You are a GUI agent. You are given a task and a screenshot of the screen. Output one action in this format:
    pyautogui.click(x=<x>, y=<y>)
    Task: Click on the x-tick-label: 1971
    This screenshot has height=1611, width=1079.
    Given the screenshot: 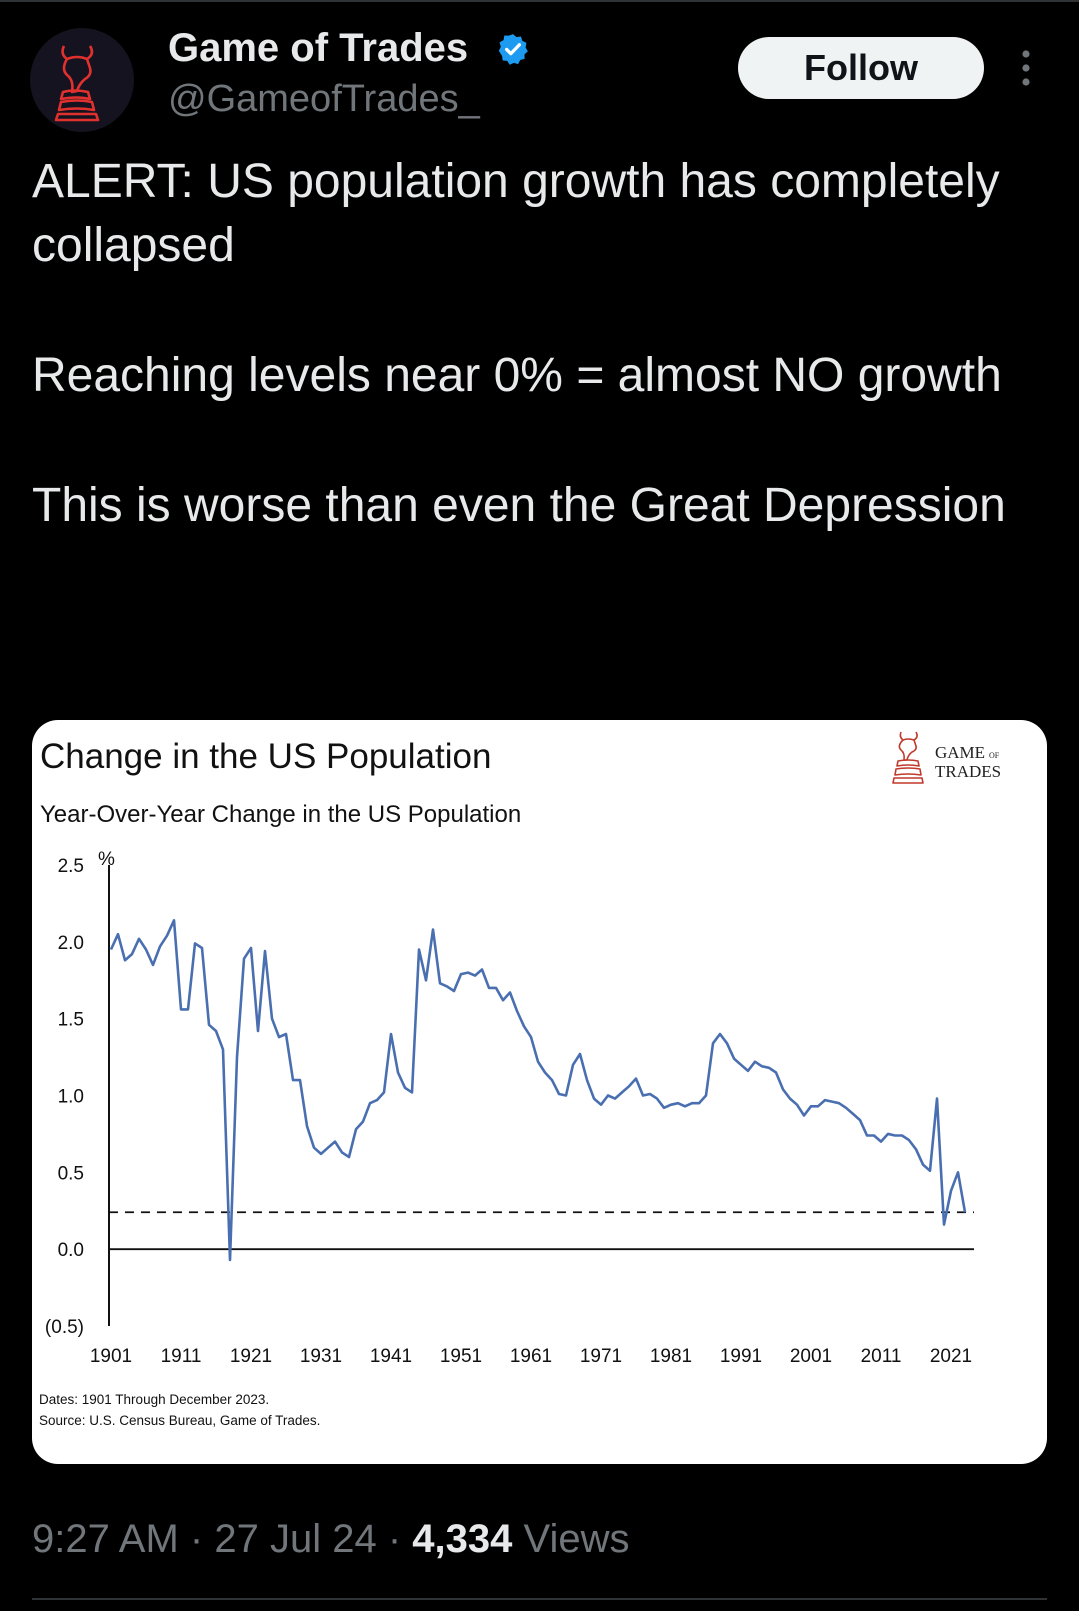 What is the action you would take?
    pyautogui.click(x=601, y=1356)
    